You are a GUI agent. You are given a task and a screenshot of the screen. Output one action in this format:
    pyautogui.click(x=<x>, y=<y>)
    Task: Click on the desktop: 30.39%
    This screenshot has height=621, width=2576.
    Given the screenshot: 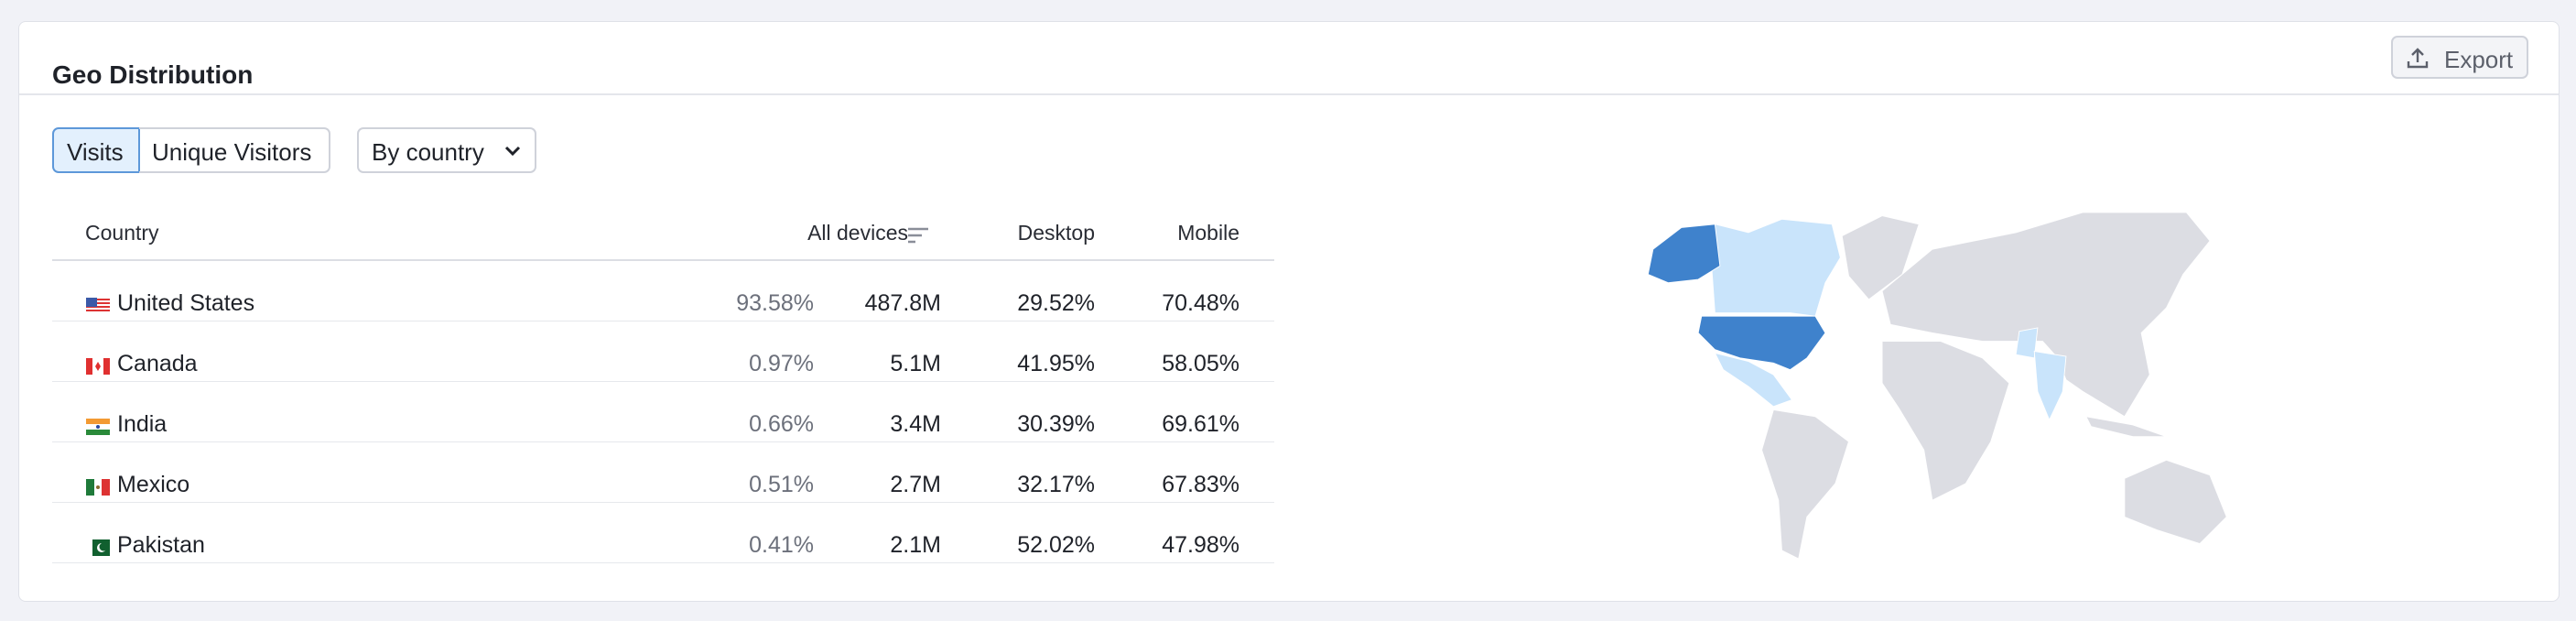 What is the action you would take?
    pyautogui.click(x=1056, y=424)
    